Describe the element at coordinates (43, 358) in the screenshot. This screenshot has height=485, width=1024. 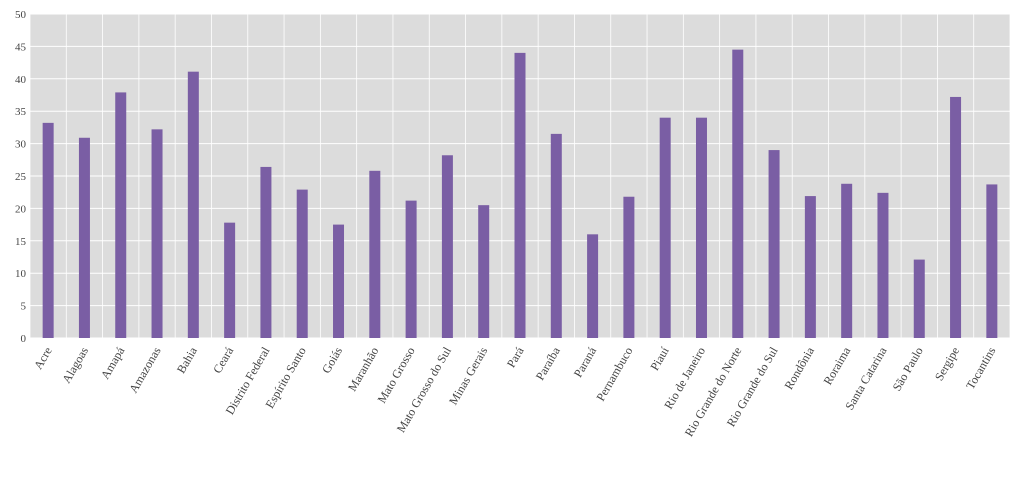
I see `x-tick-label: Acre` at that location.